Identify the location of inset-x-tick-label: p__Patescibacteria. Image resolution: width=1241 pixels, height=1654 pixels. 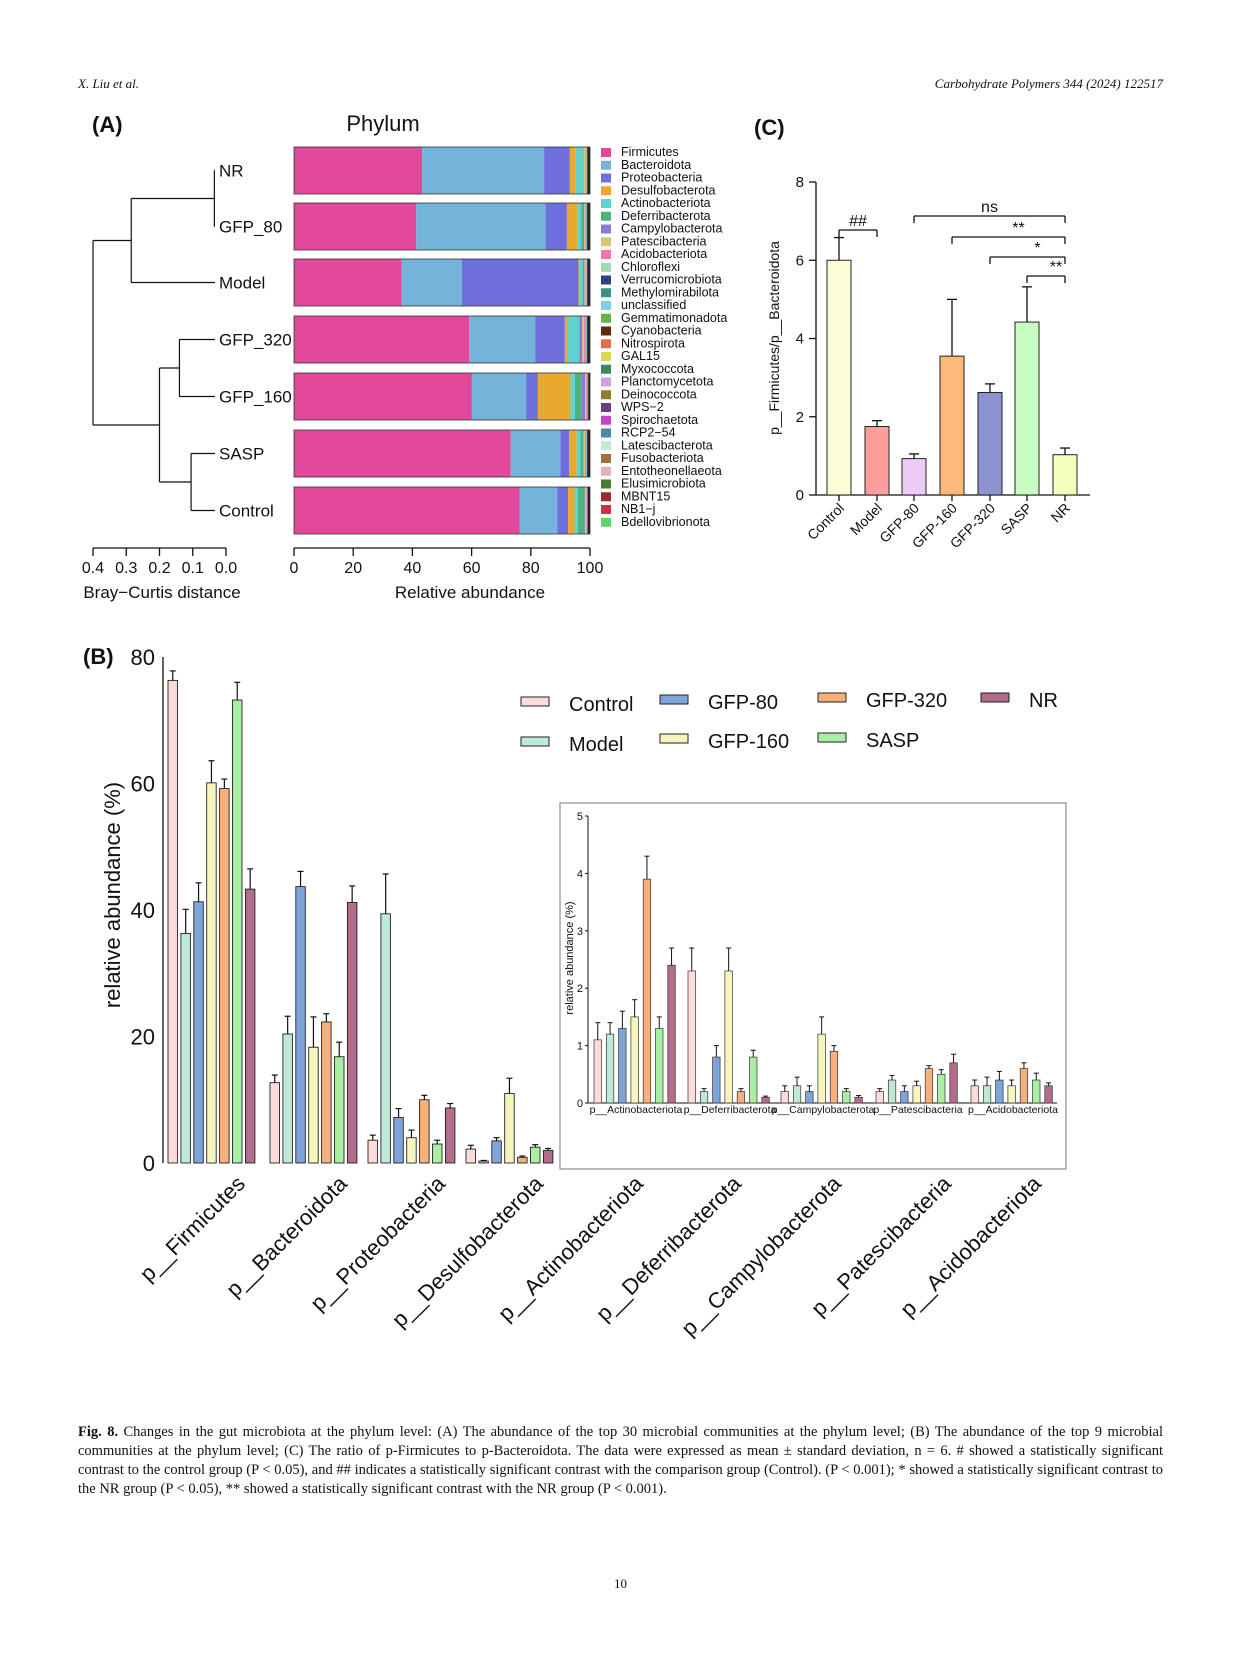
(917, 1110).